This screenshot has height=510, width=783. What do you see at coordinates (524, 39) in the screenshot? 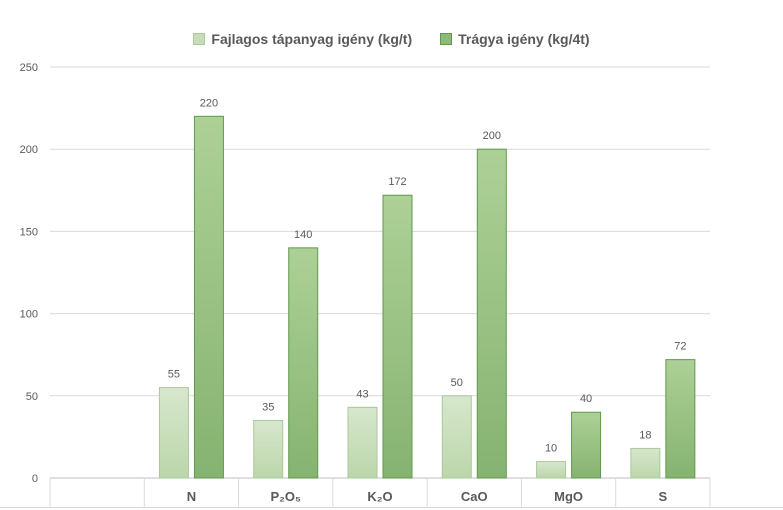
I see `legend-label-series-2: Trágya igény (kg/4t)` at bounding box center [524, 39].